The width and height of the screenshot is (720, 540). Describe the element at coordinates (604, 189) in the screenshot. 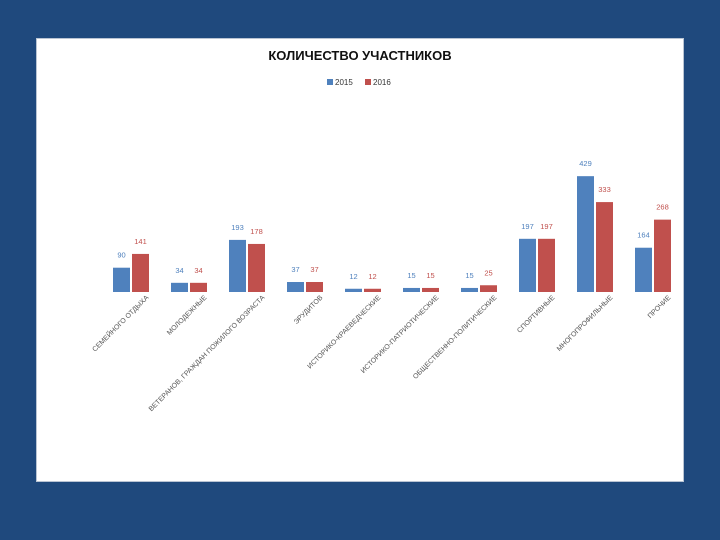

I see `value-label-2016-8: 333` at that location.